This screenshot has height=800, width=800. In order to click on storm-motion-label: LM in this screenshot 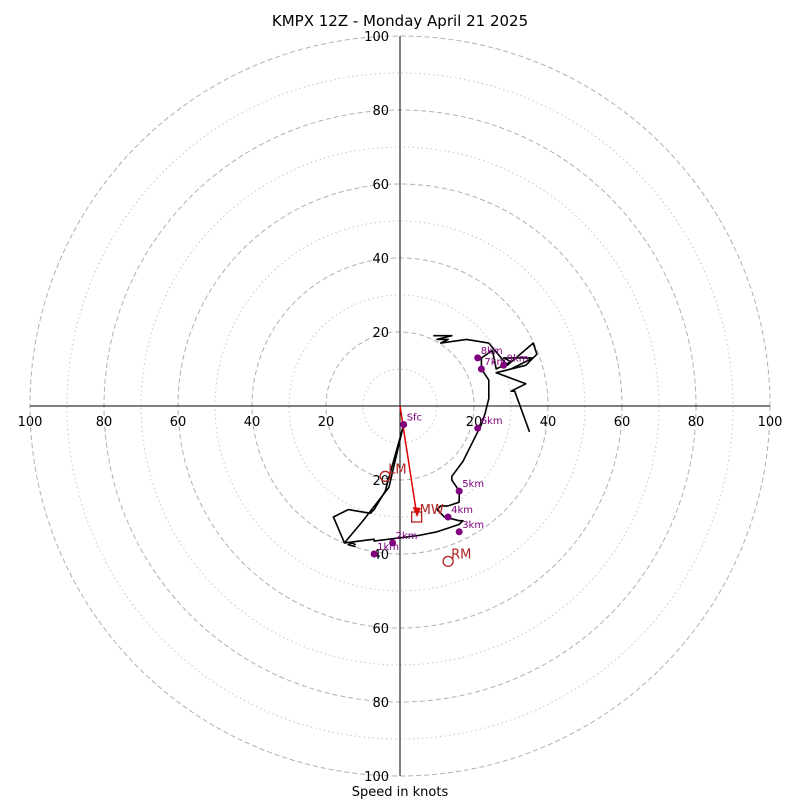, I will do `click(397, 469)`.